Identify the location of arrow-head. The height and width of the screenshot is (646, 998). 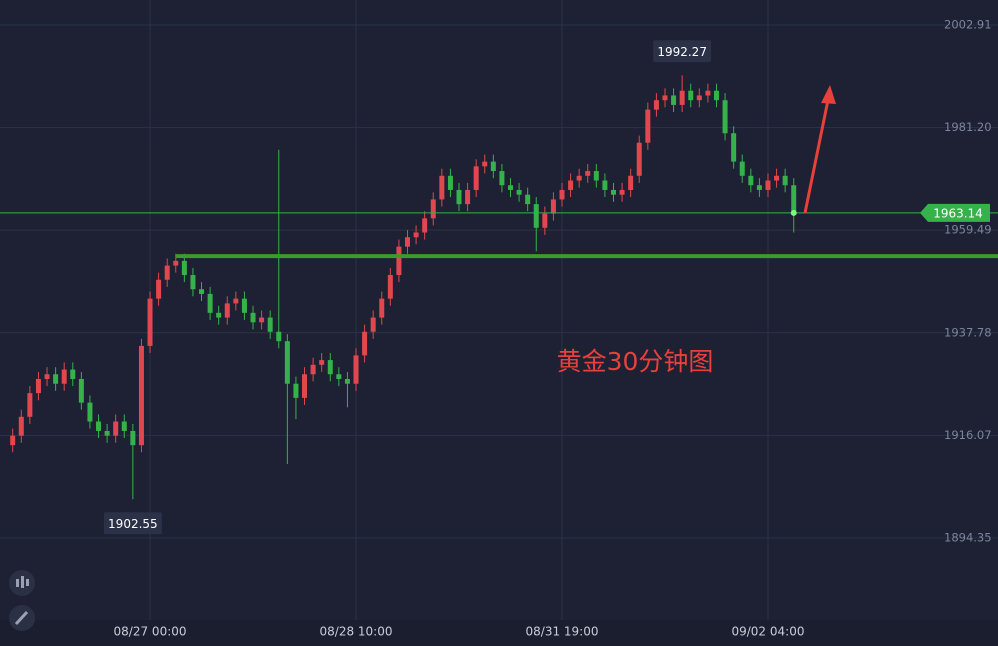
(828, 94).